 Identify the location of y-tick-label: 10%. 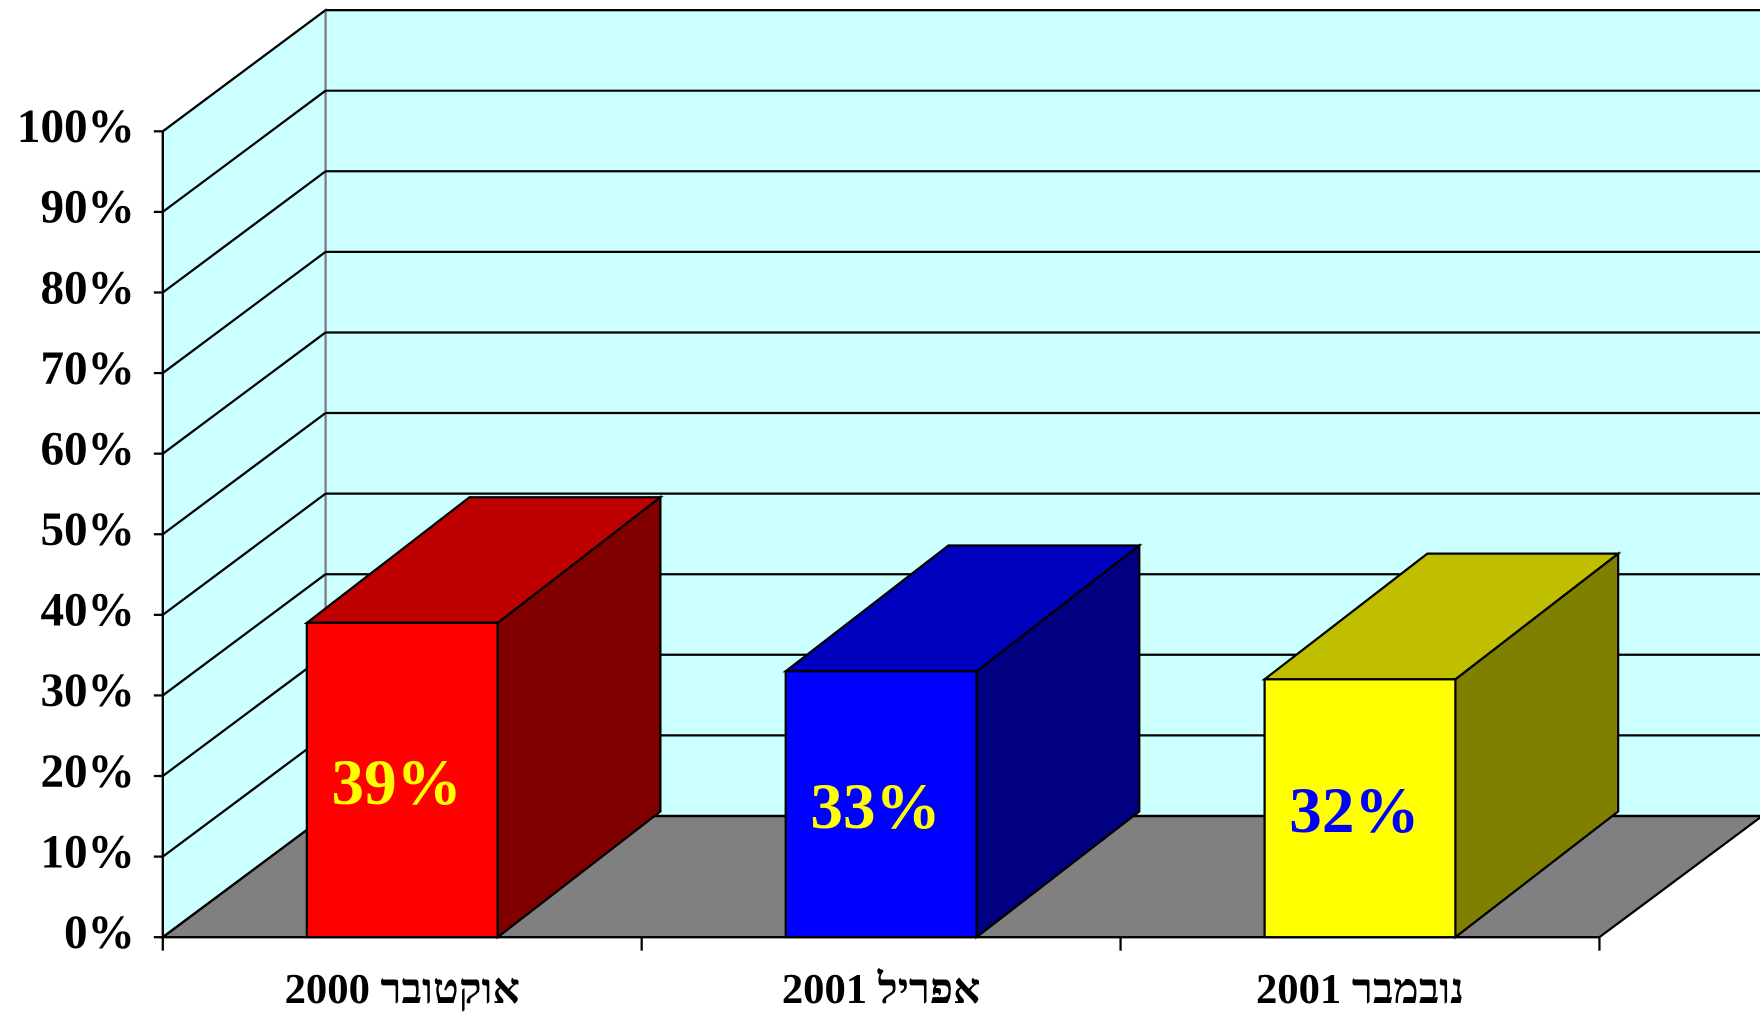
(87, 852).